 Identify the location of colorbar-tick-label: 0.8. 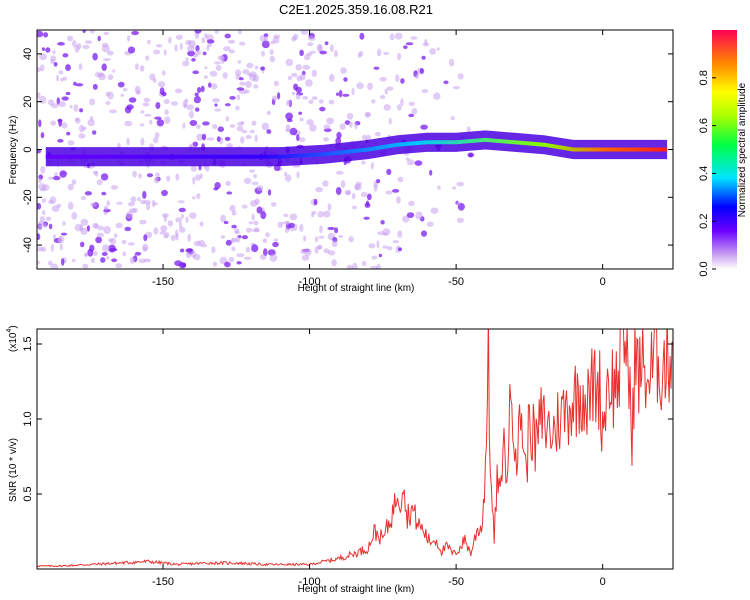
(704, 77).